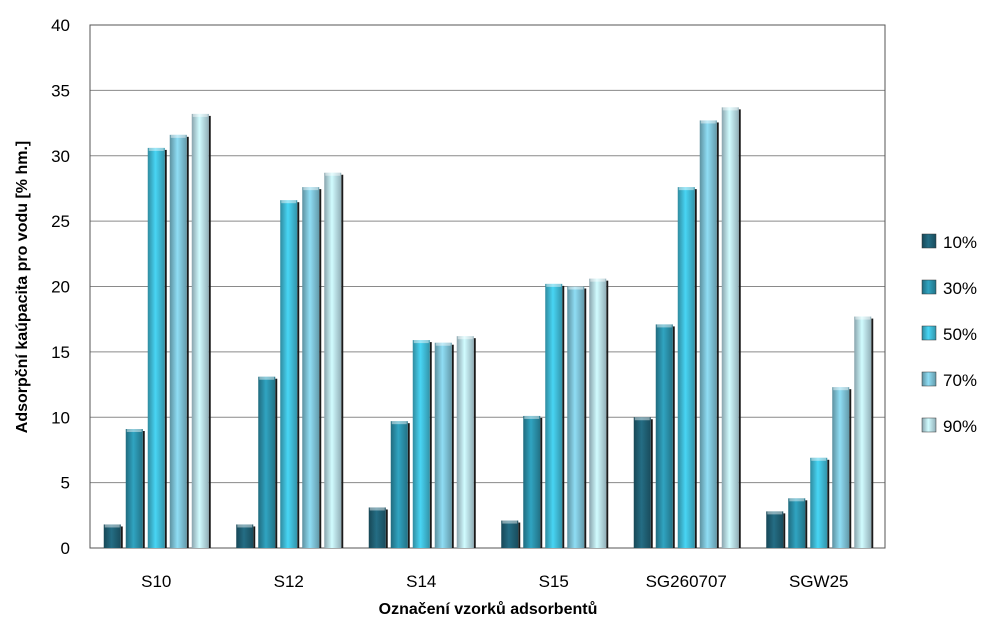 The height and width of the screenshot is (630, 990). I want to click on bar-S14-70%, so click(443, 445).